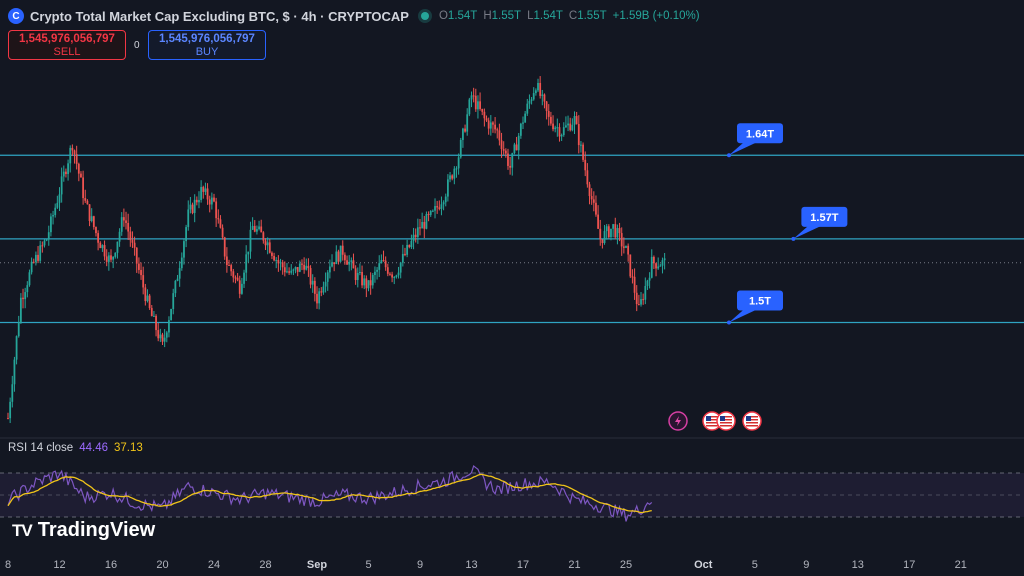 This screenshot has height=576, width=1024. I want to click on rsi-legend: RSI 14 close 44.46 37.13, so click(75, 448).